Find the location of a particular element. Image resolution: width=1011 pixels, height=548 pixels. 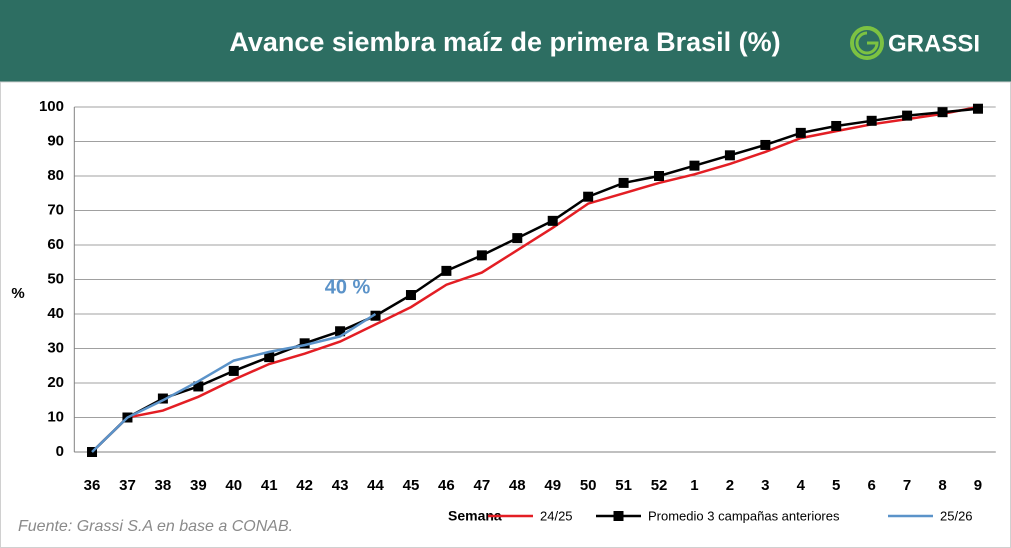

legend-label: Promedio 3 campañas anteriores is located at coordinates (744, 515).